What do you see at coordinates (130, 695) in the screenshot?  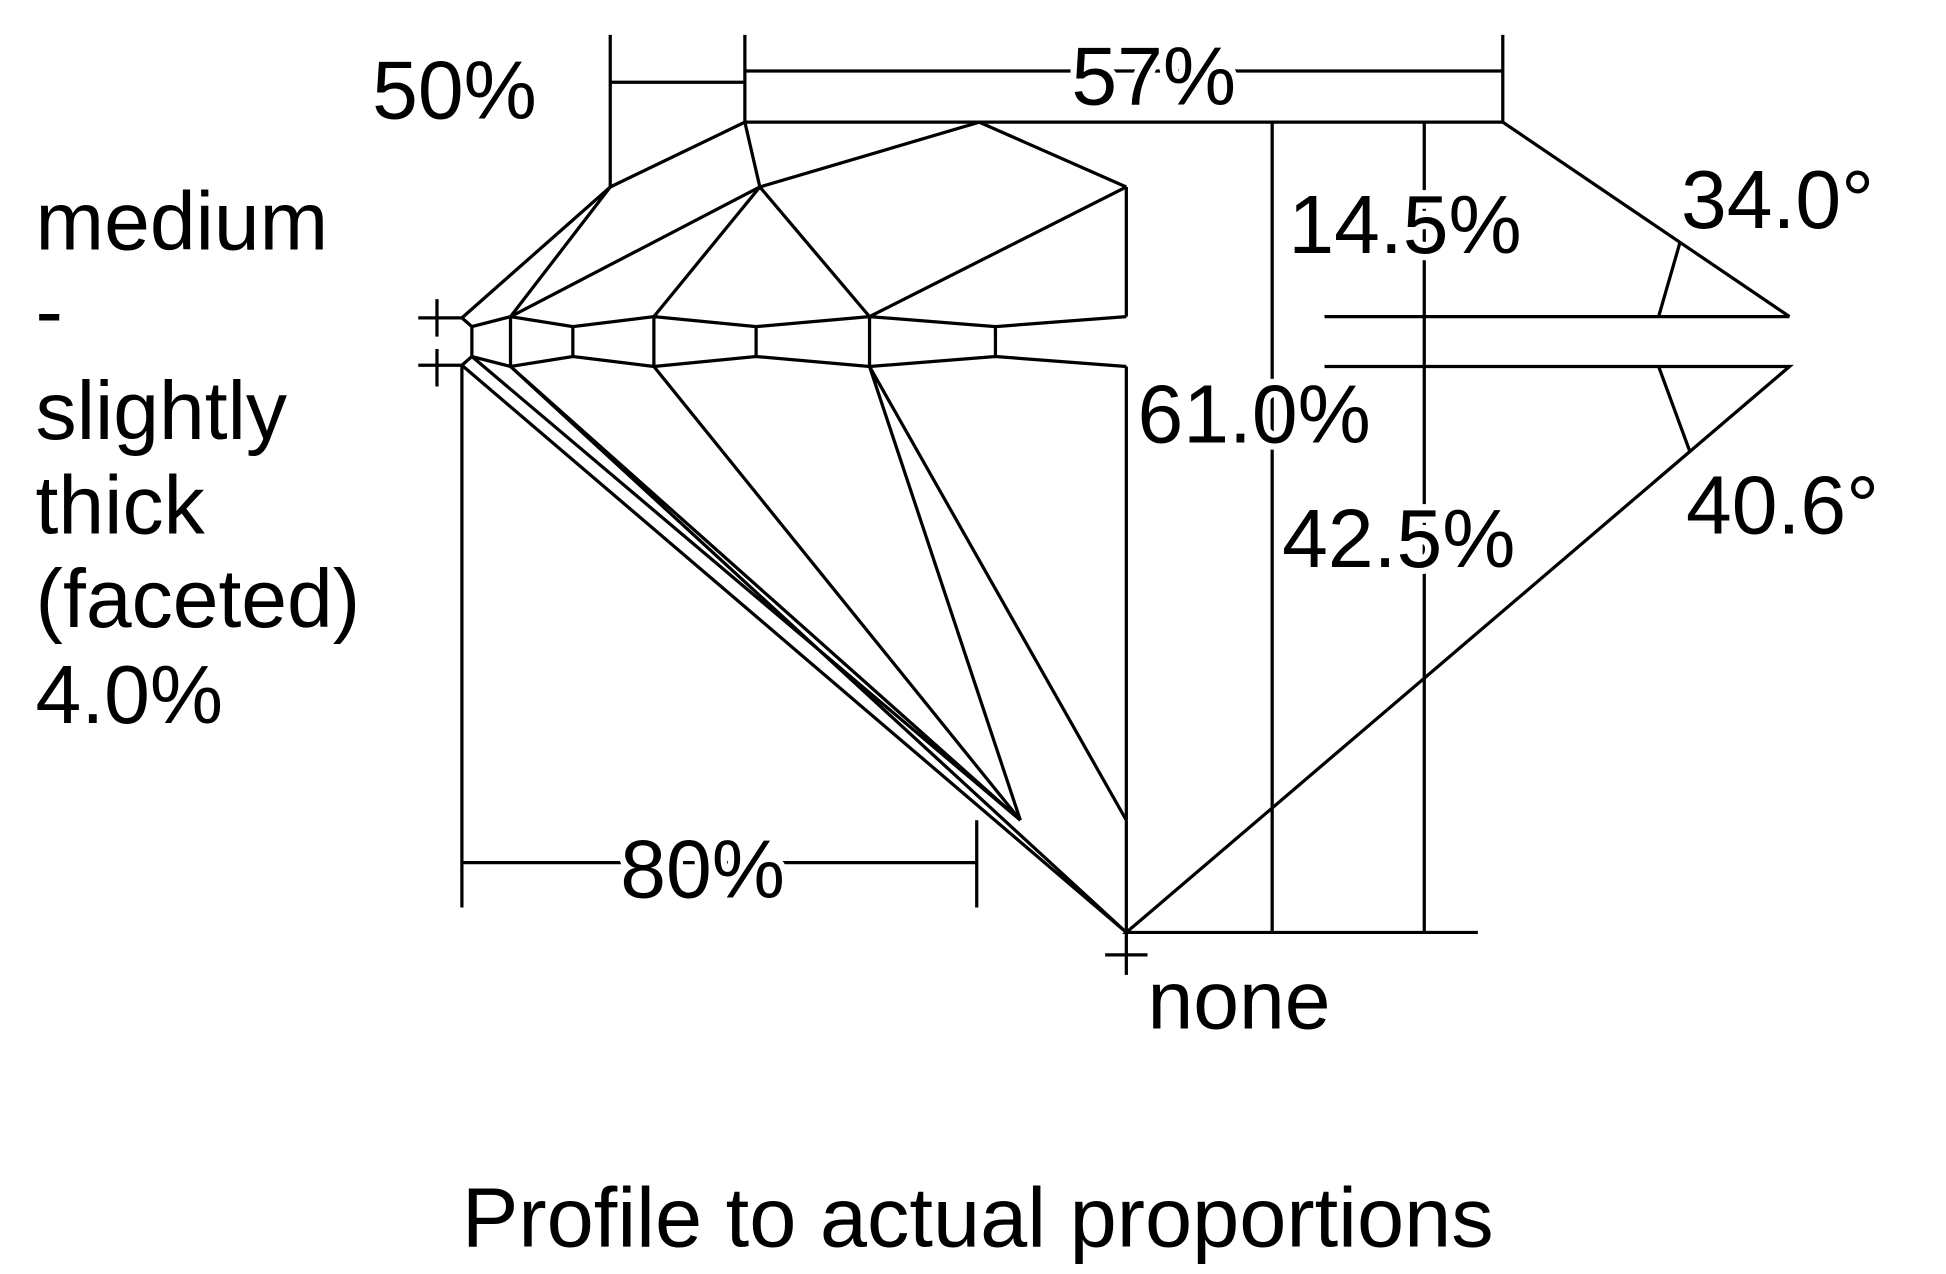 I see `label-girdle-line-6: 4.0%` at bounding box center [130, 695].